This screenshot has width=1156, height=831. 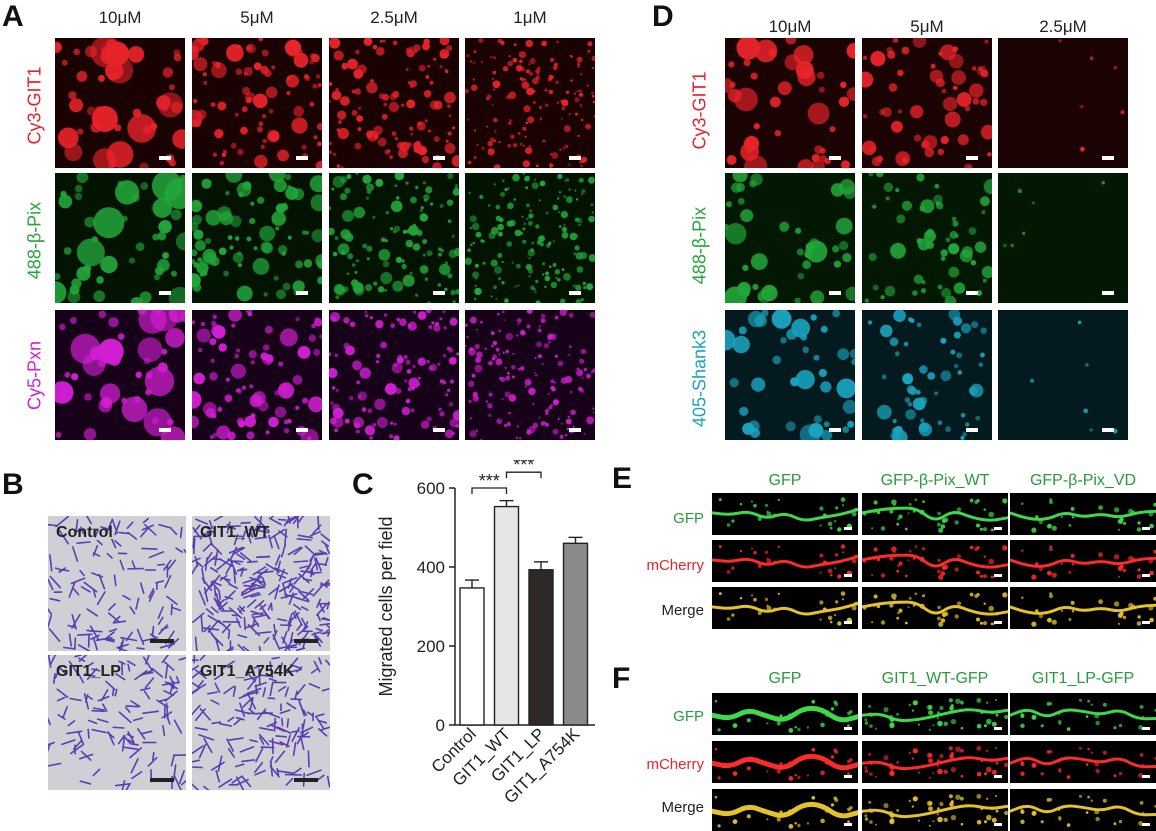 I want to click on panel-a-row-cy3-git1: Cy3-GIT1, so click(x=34, y=105).